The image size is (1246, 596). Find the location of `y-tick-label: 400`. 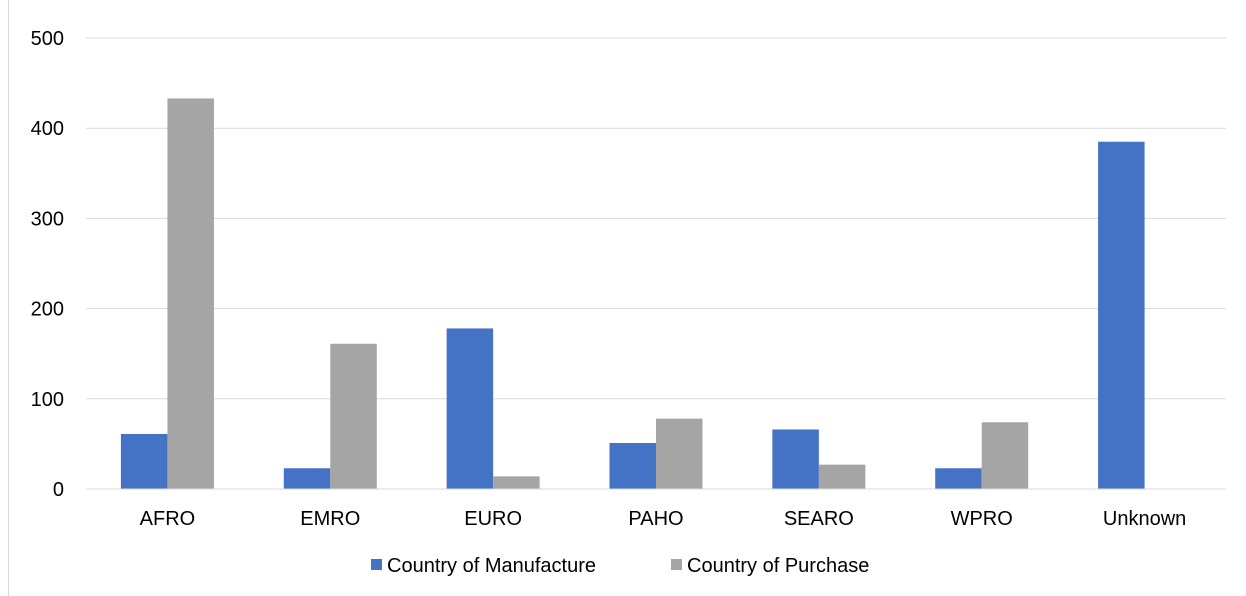

y-tick-label: 400 is located at coordinates (47, 129).